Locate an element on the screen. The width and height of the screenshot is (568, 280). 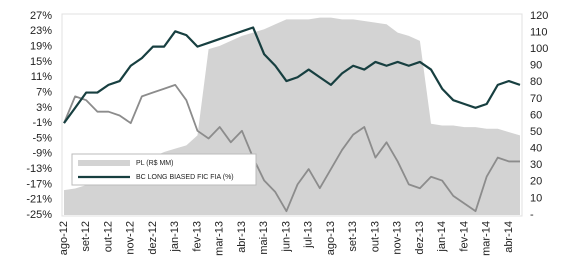
y2-tick-label: 60 is located at coordinates (536, 115).